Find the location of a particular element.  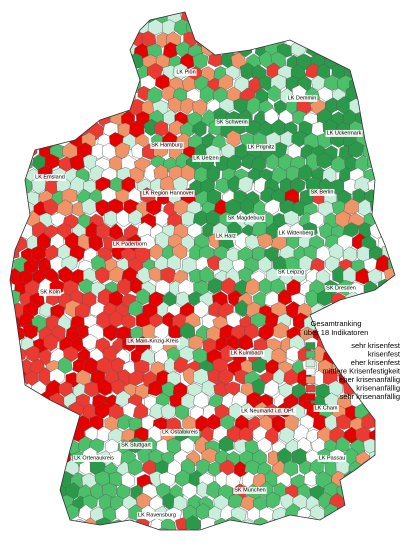

district-label: SK Leipzig is located at coordinates (291, 272).